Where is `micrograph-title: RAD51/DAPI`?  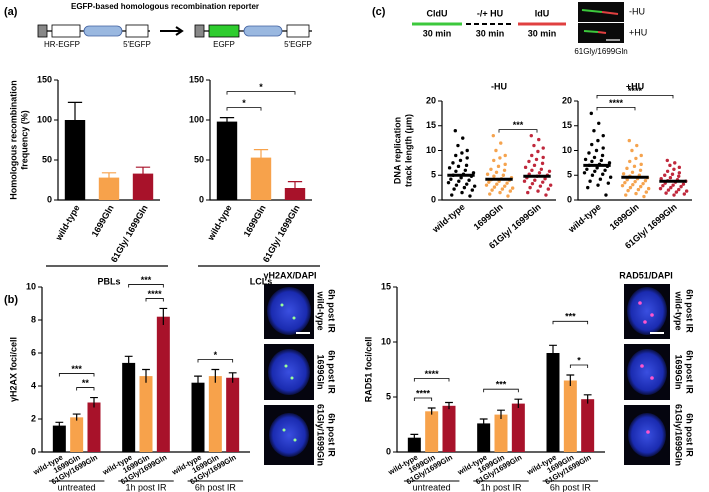
micrograph-title: RAD51/DAPI is located at coordinates (646, 275).